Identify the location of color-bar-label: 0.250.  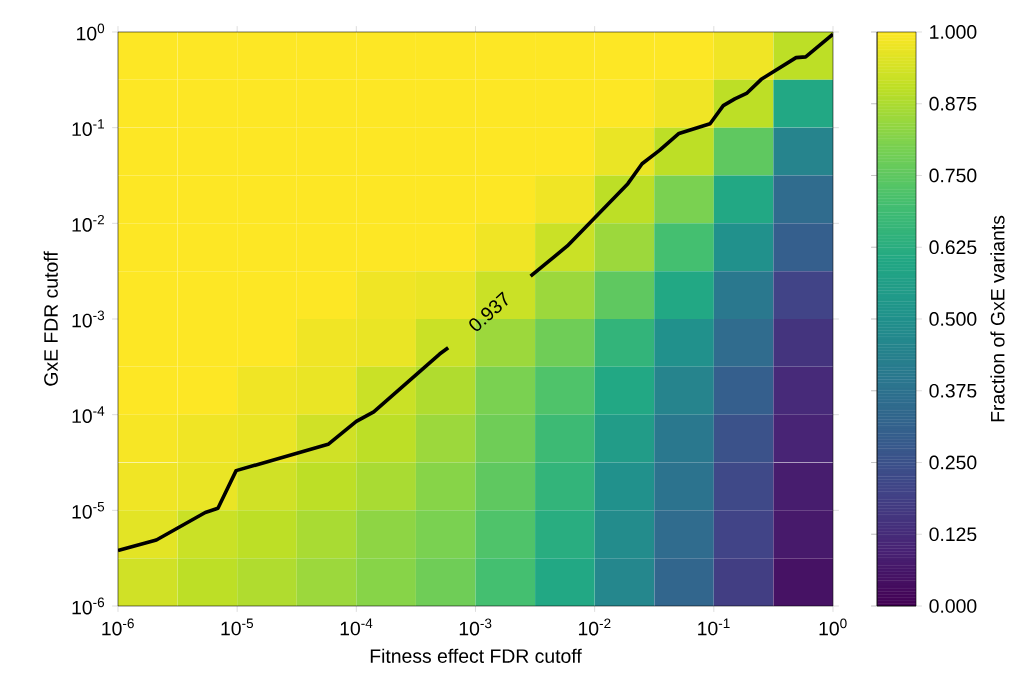
(953, 462).